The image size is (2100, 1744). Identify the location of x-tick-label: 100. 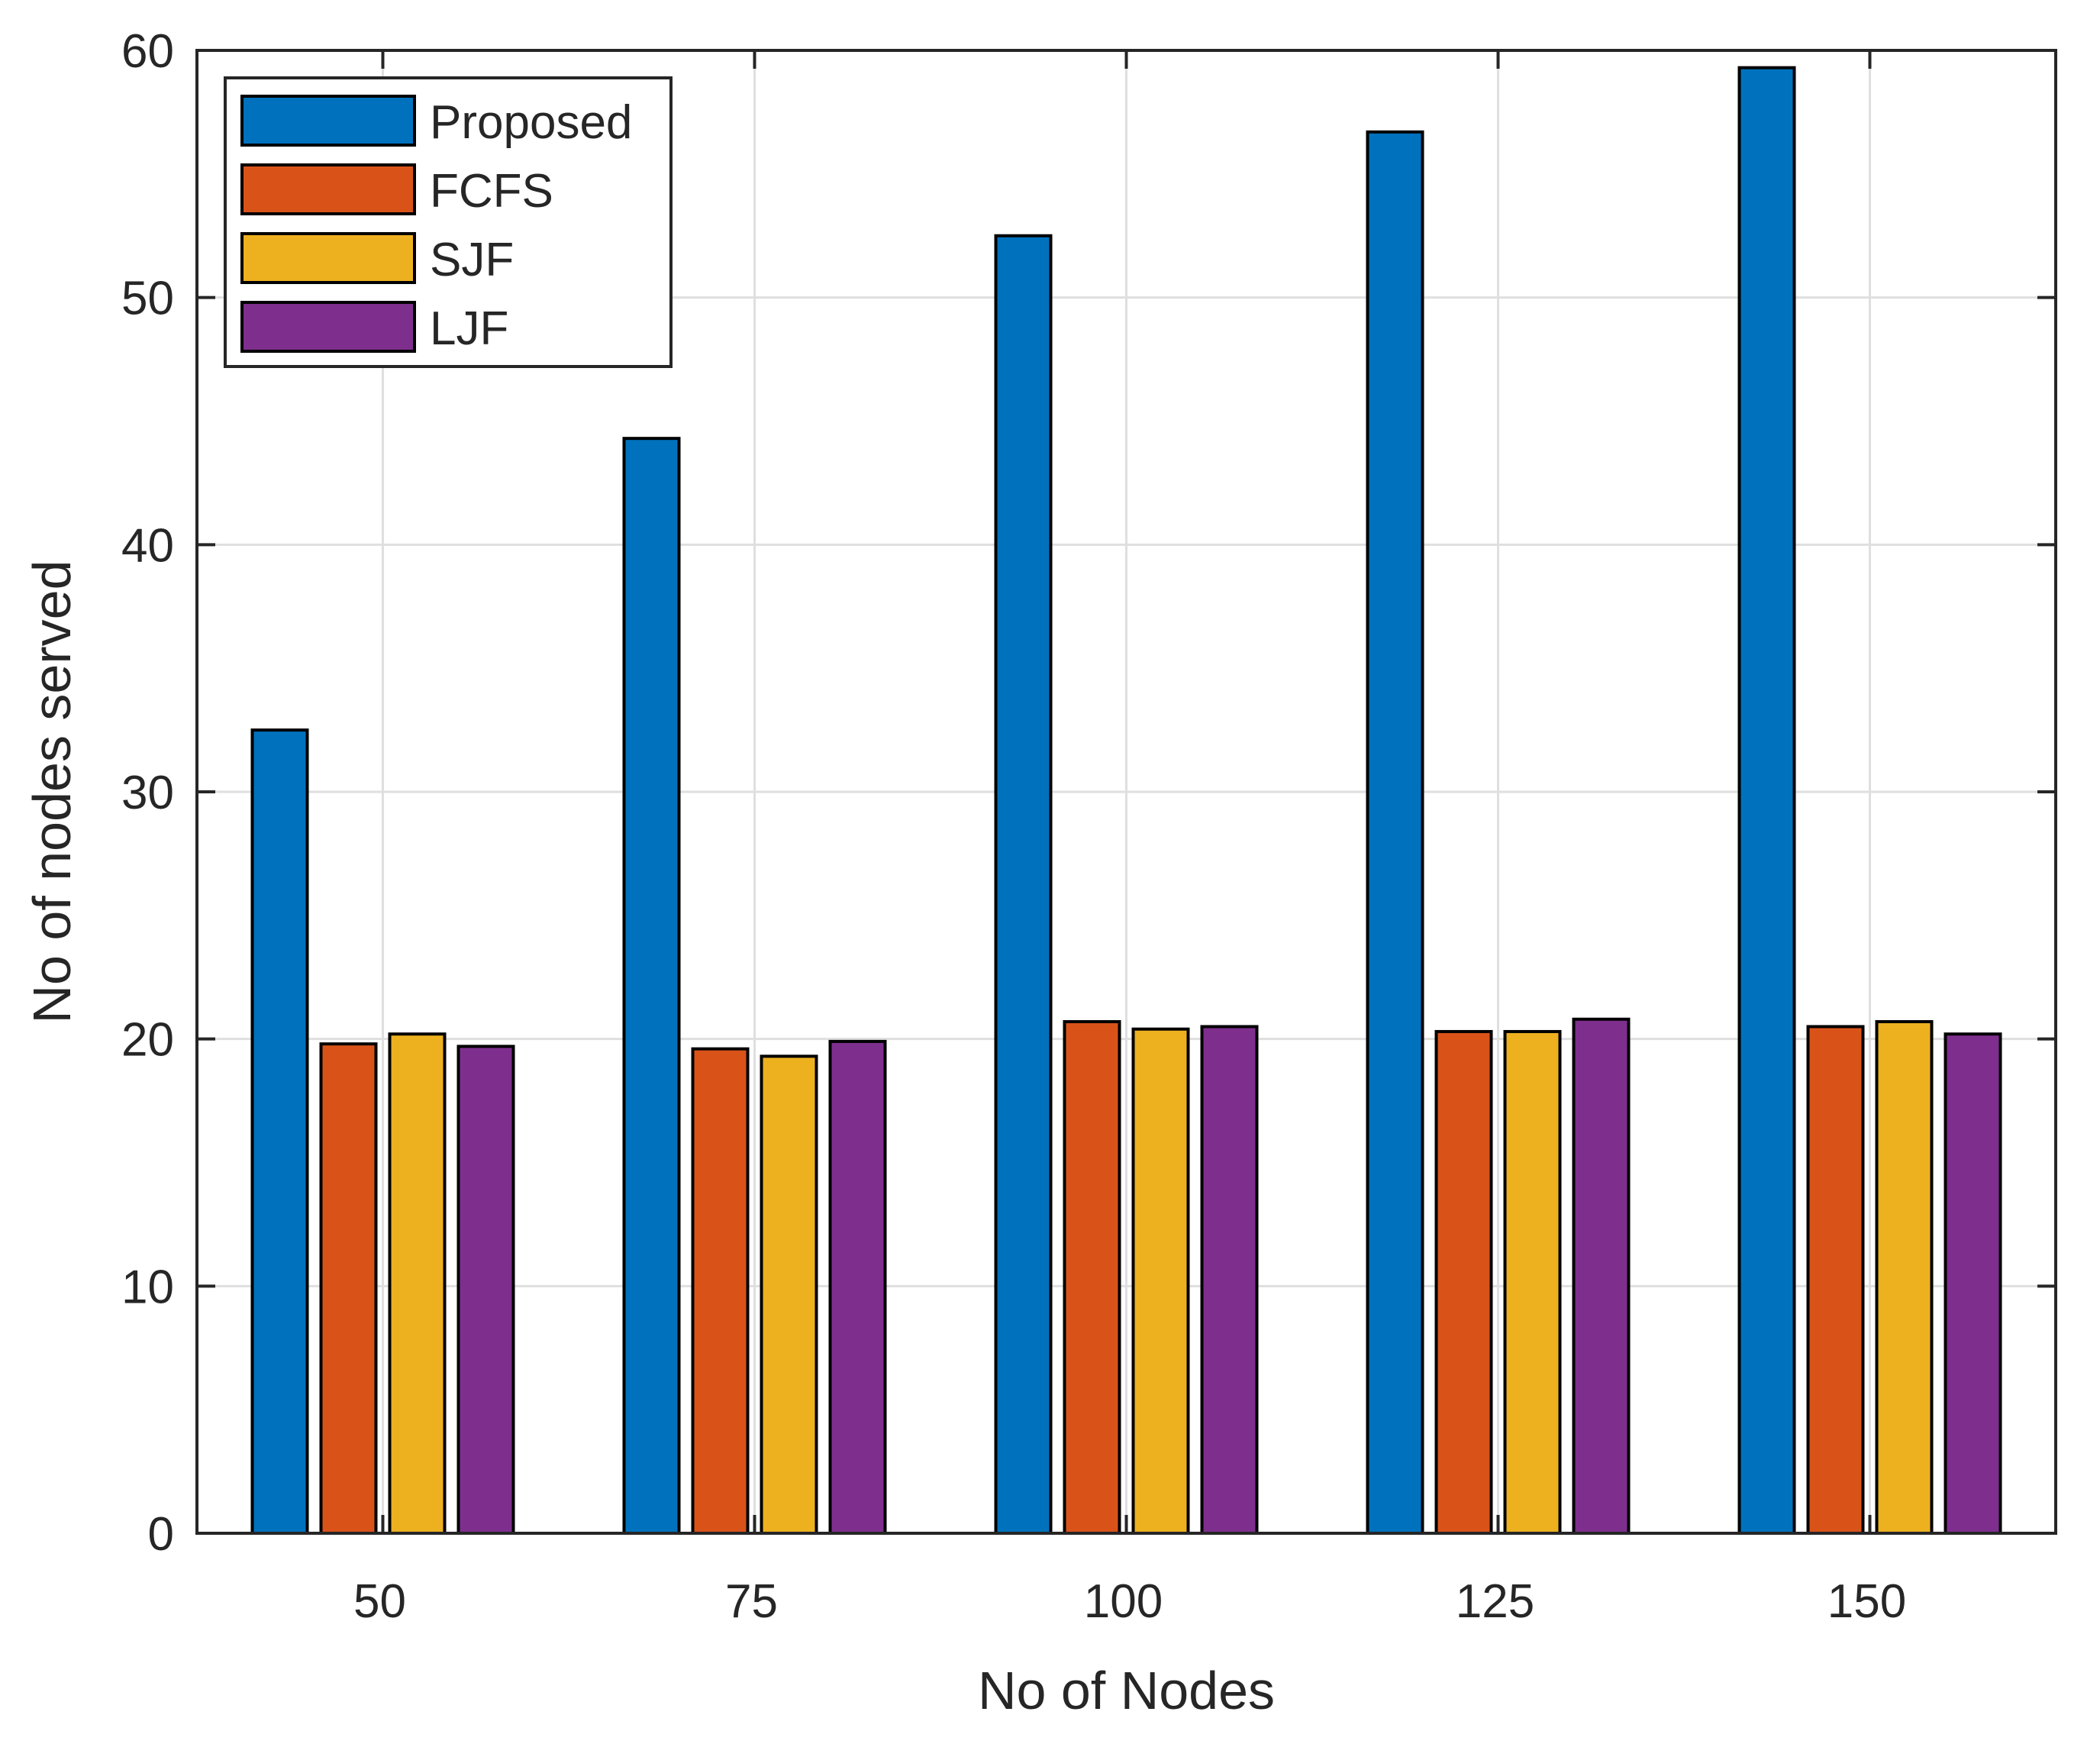
(1124, 1601).